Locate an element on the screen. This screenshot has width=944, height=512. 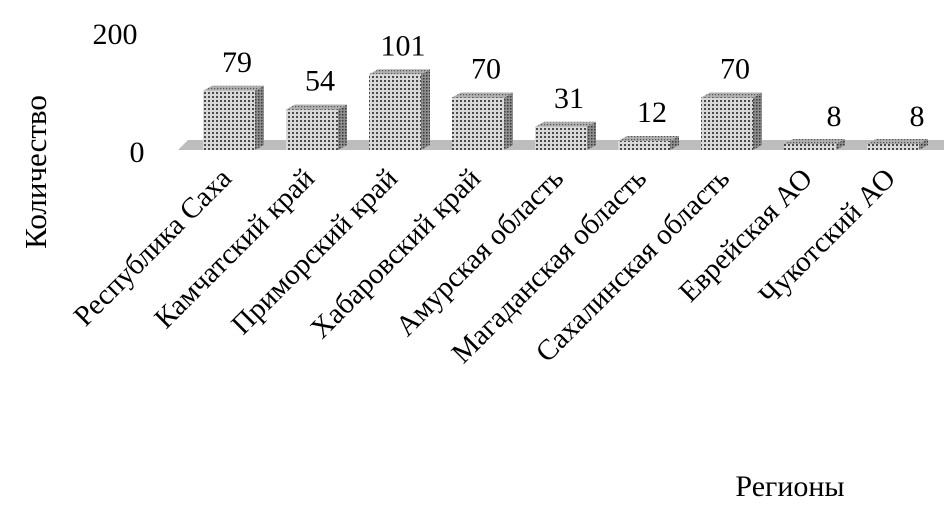
y-axis-title: Количество is located at coordinates (35, 172).